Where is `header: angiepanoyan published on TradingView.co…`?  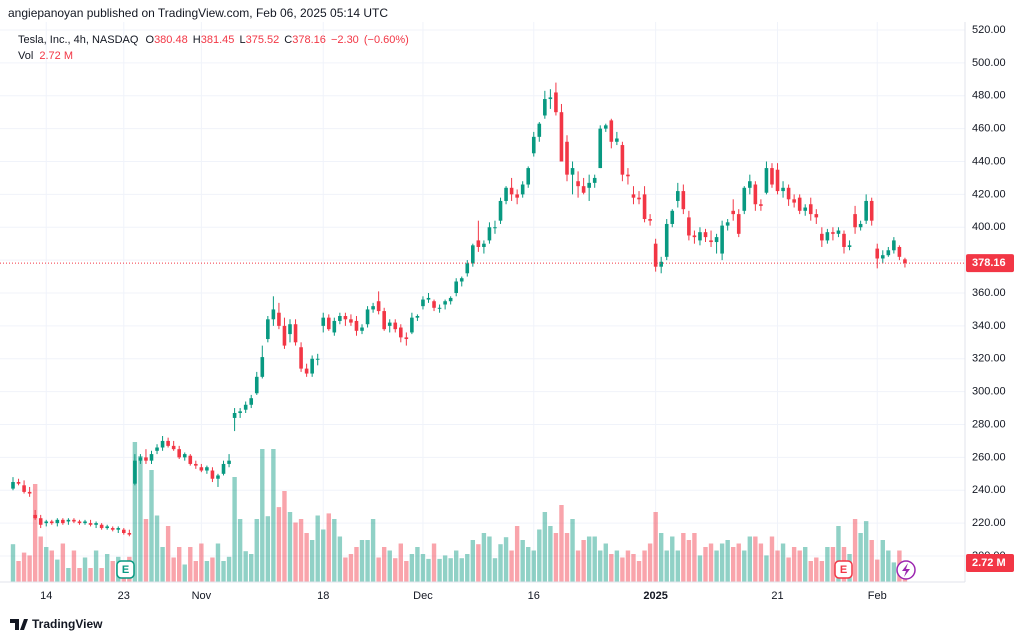
header: angiepanoyan published on TradingView.co… is located at coordinates (198, 13).